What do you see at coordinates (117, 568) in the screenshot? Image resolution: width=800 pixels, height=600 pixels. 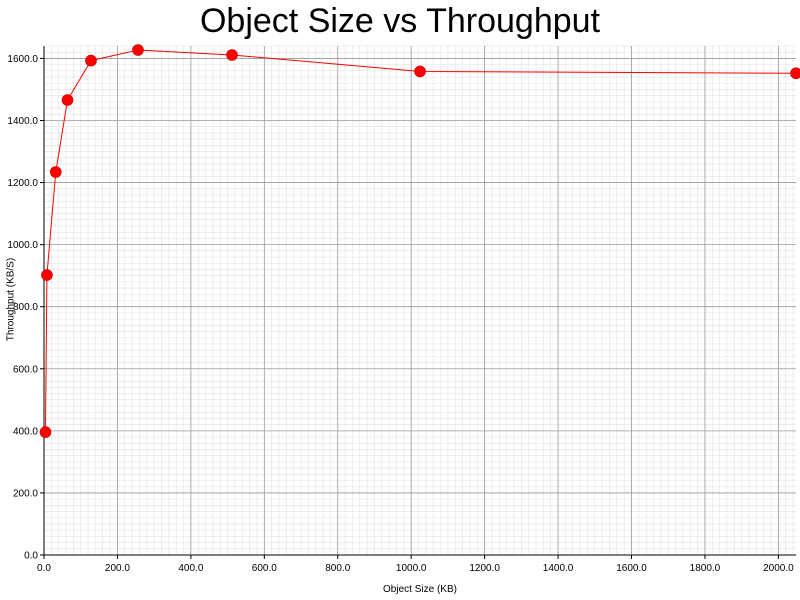 I see `x-tick-label: 200.0` at bounding box center [117, 568].